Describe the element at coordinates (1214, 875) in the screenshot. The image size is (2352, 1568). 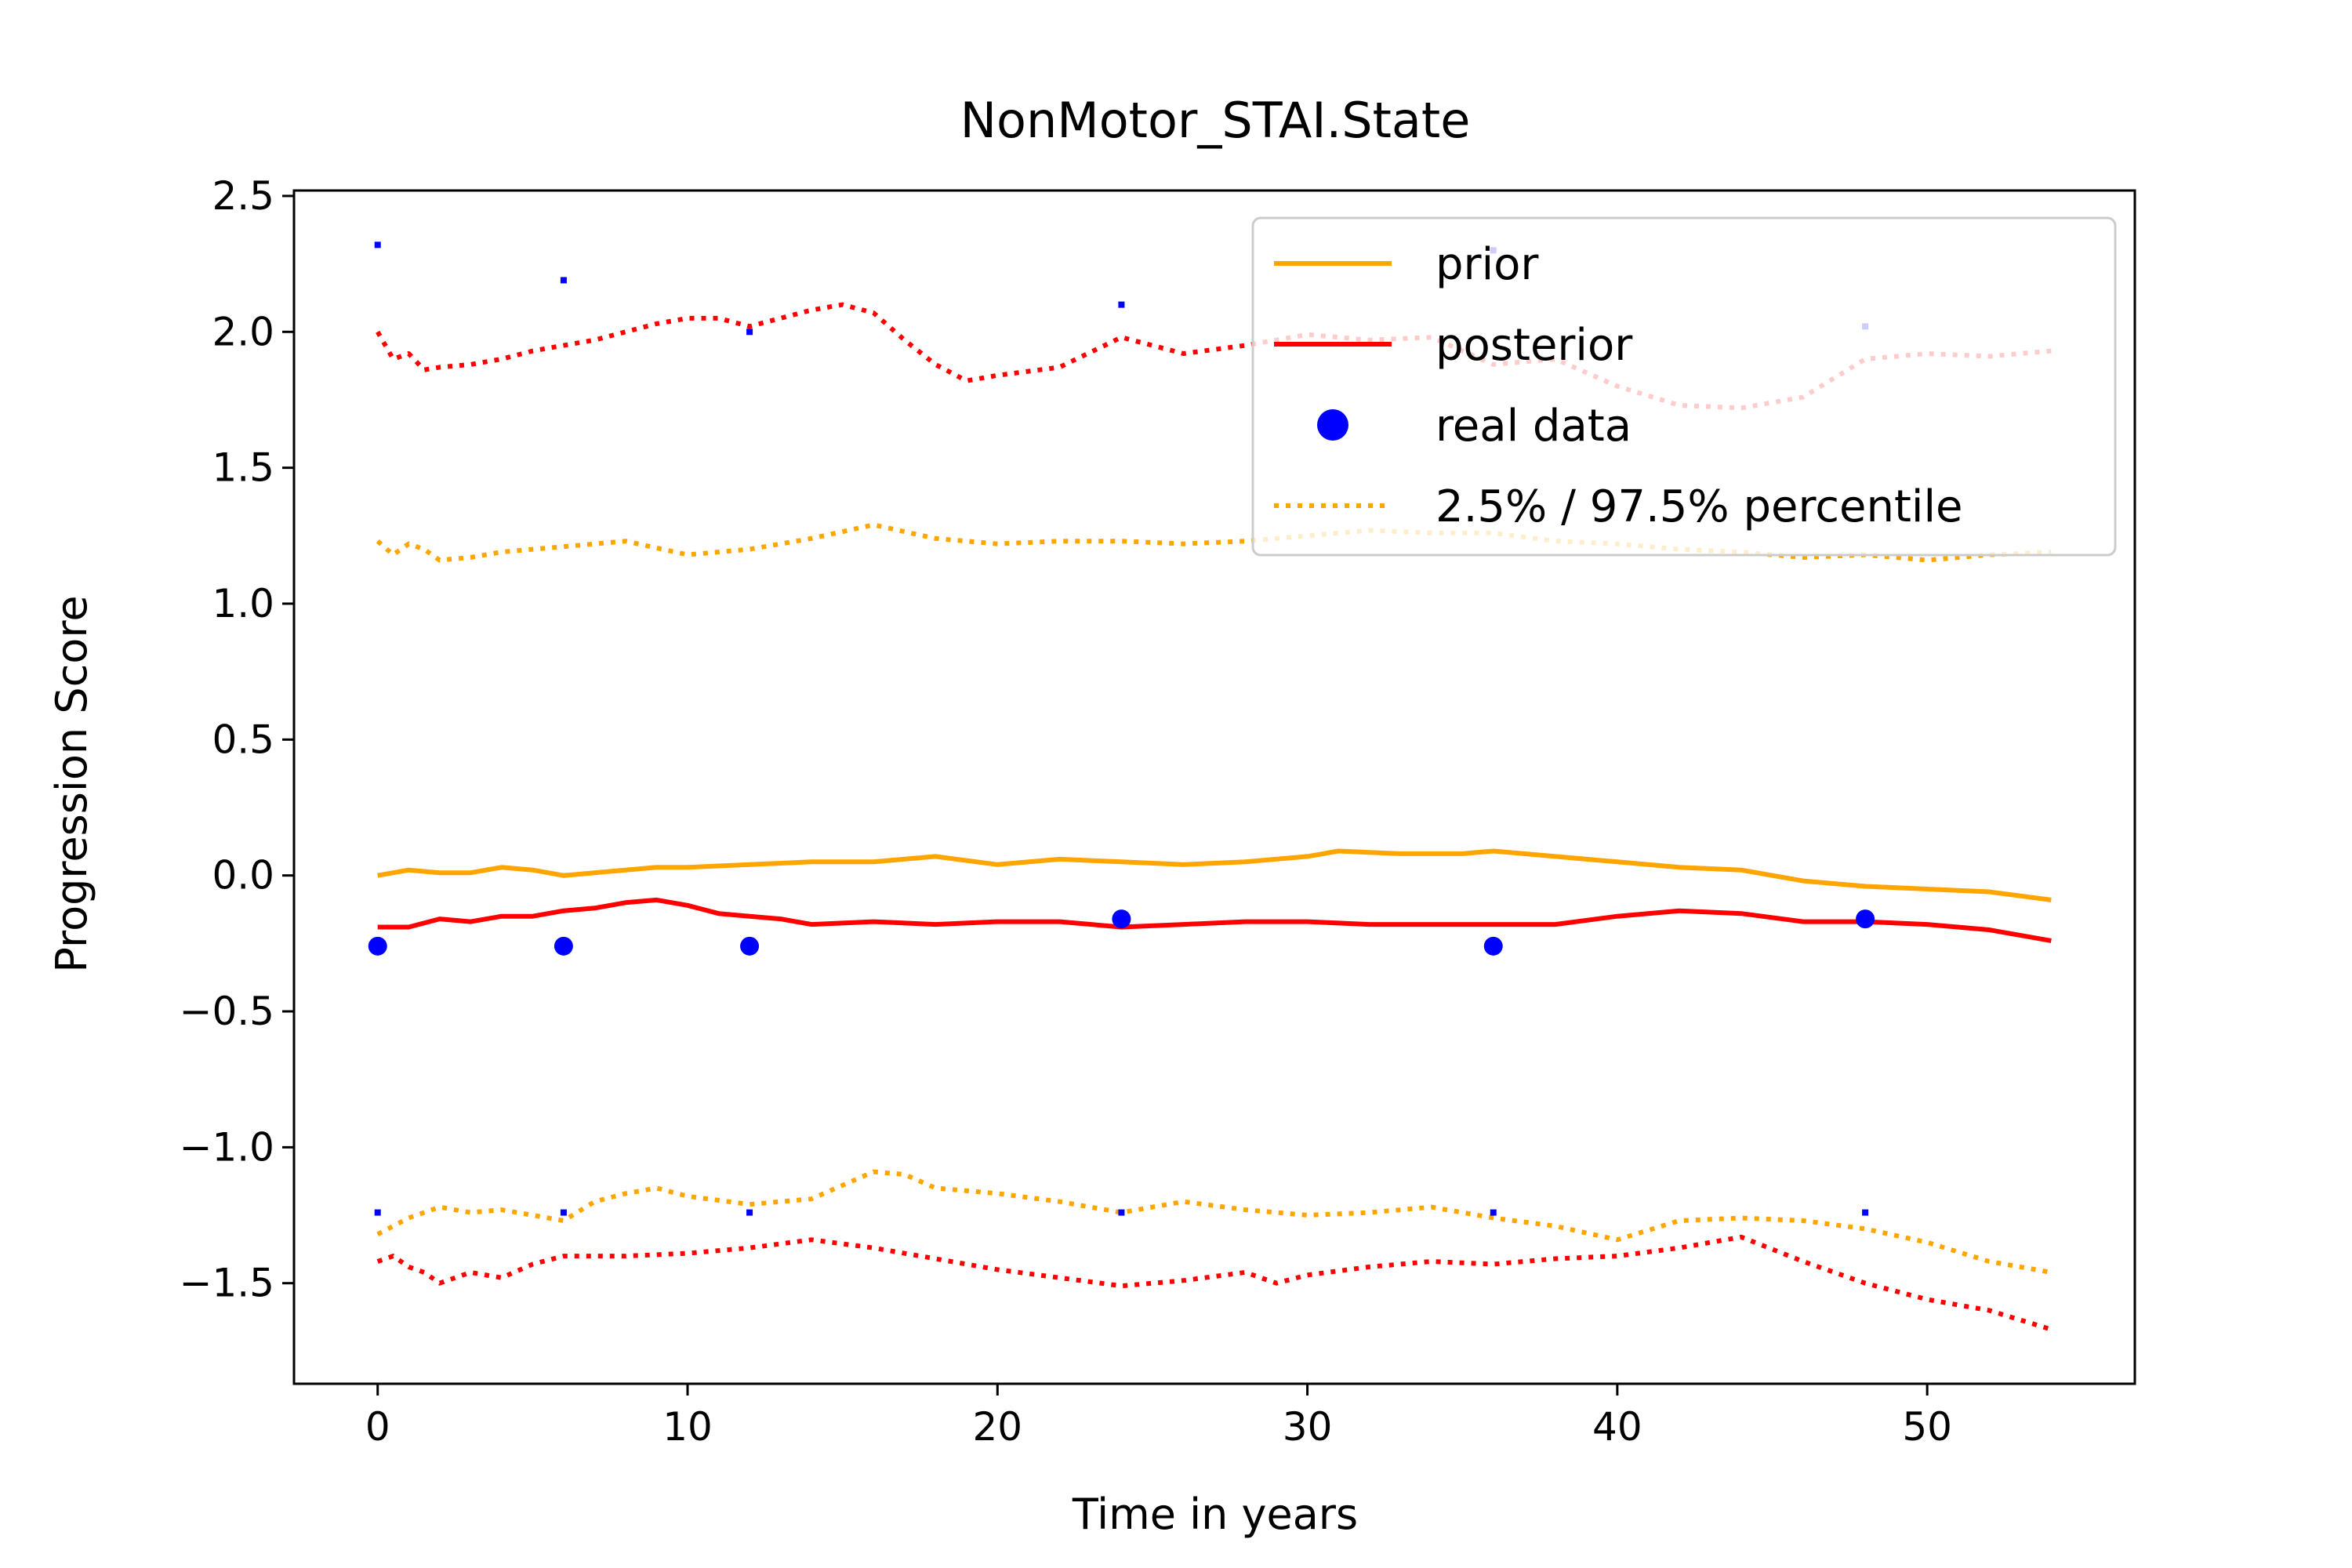
I see `series-line-prior` at that location.